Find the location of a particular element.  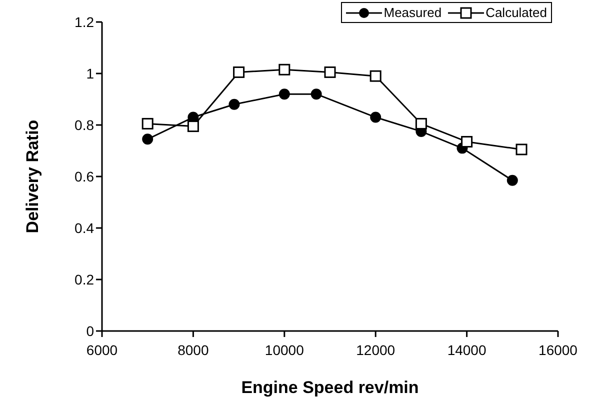

legend-label: Measured is located at coordinates (413, 12).